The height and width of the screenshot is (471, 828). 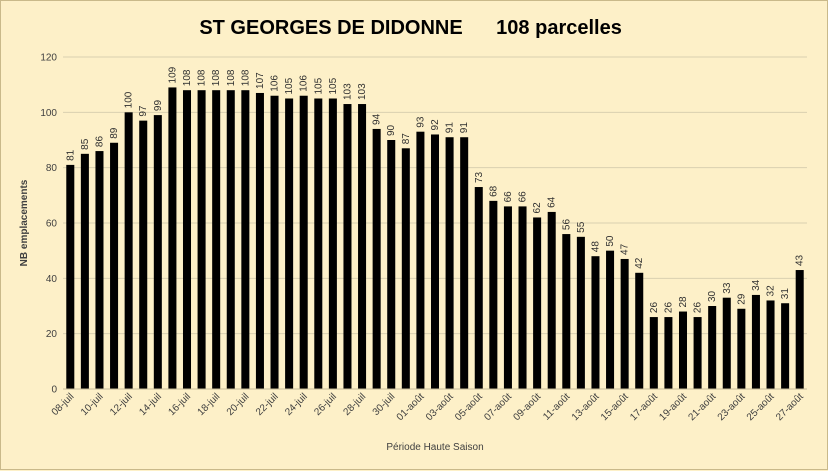 I want to click on data-label: 99, so click(x=158, y=106).